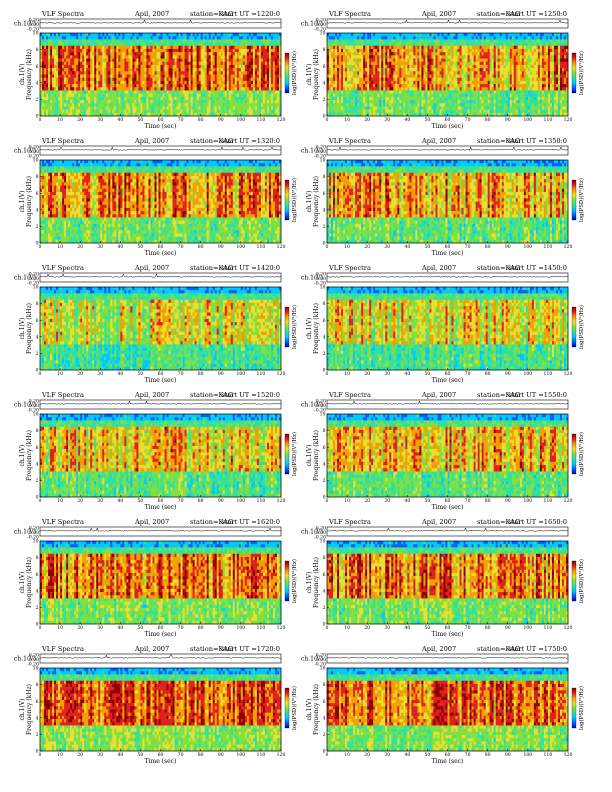 The height and width of the screenshot is (792, 612). Describe the element at coordinates (211, 14) in the screenshot. I see `panel-station: station=KAG` at that location.